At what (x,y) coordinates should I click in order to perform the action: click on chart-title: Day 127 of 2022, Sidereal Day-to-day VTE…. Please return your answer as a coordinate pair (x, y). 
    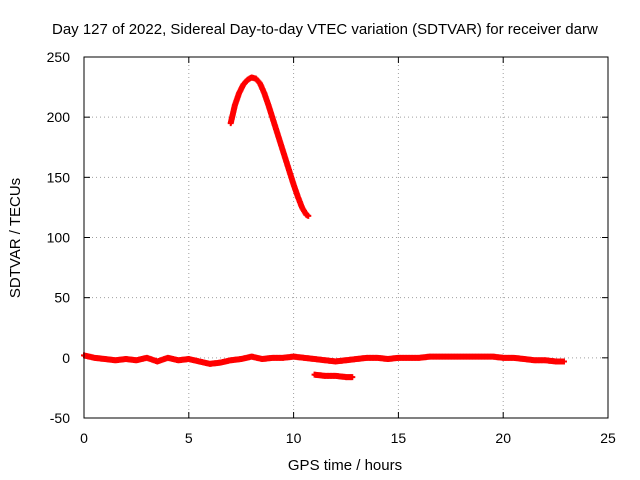
    Looking at the image, I should click on (325, 29).